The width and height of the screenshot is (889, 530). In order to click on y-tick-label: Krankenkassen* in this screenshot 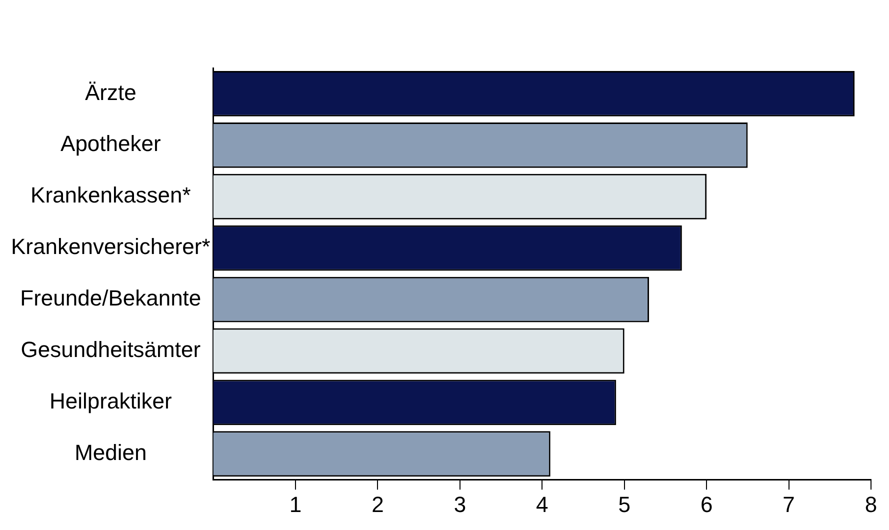, I will do `click(111, 195)`.